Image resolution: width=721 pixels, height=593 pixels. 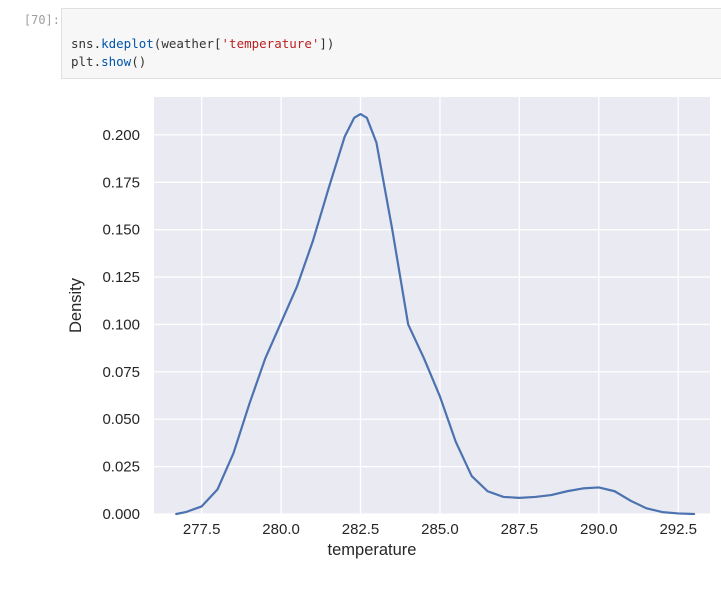 I want to click on y-tick-label: 0.150, so click(x=121, y=230).